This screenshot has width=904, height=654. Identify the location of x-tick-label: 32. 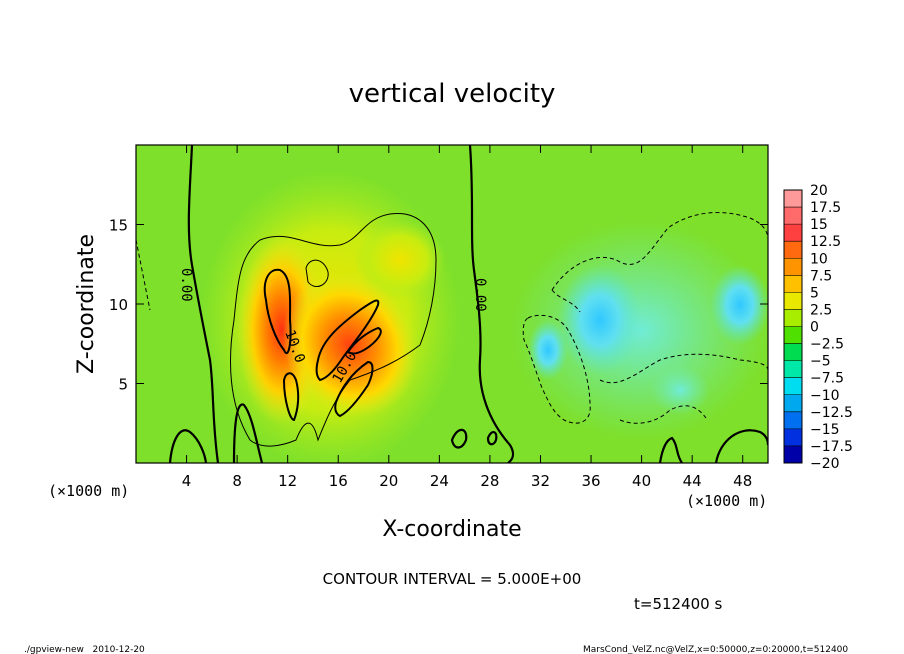
(540, 481).